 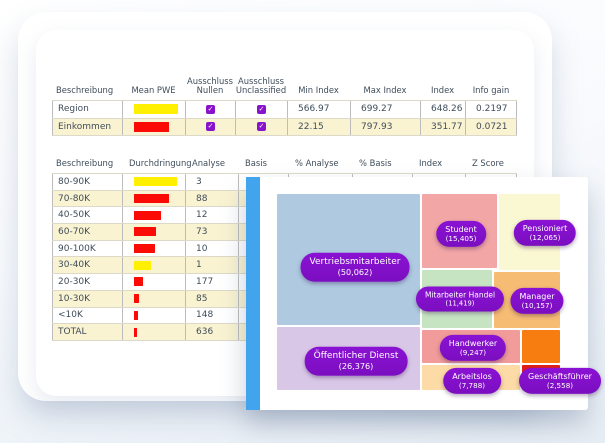 What do you see at coordinates (318, 109) in the screenshot?
I see `value-cell: 566.97` at bounding box center [318, 109].